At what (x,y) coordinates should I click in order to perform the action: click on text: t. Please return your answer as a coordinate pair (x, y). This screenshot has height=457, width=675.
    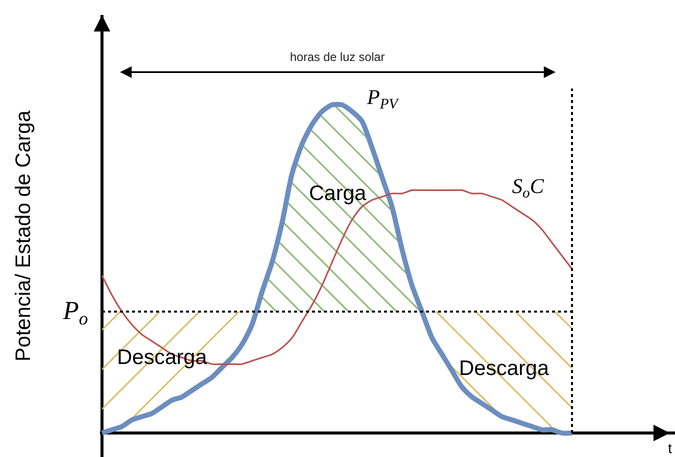
    Looking at the image, I should click on (670, 448).